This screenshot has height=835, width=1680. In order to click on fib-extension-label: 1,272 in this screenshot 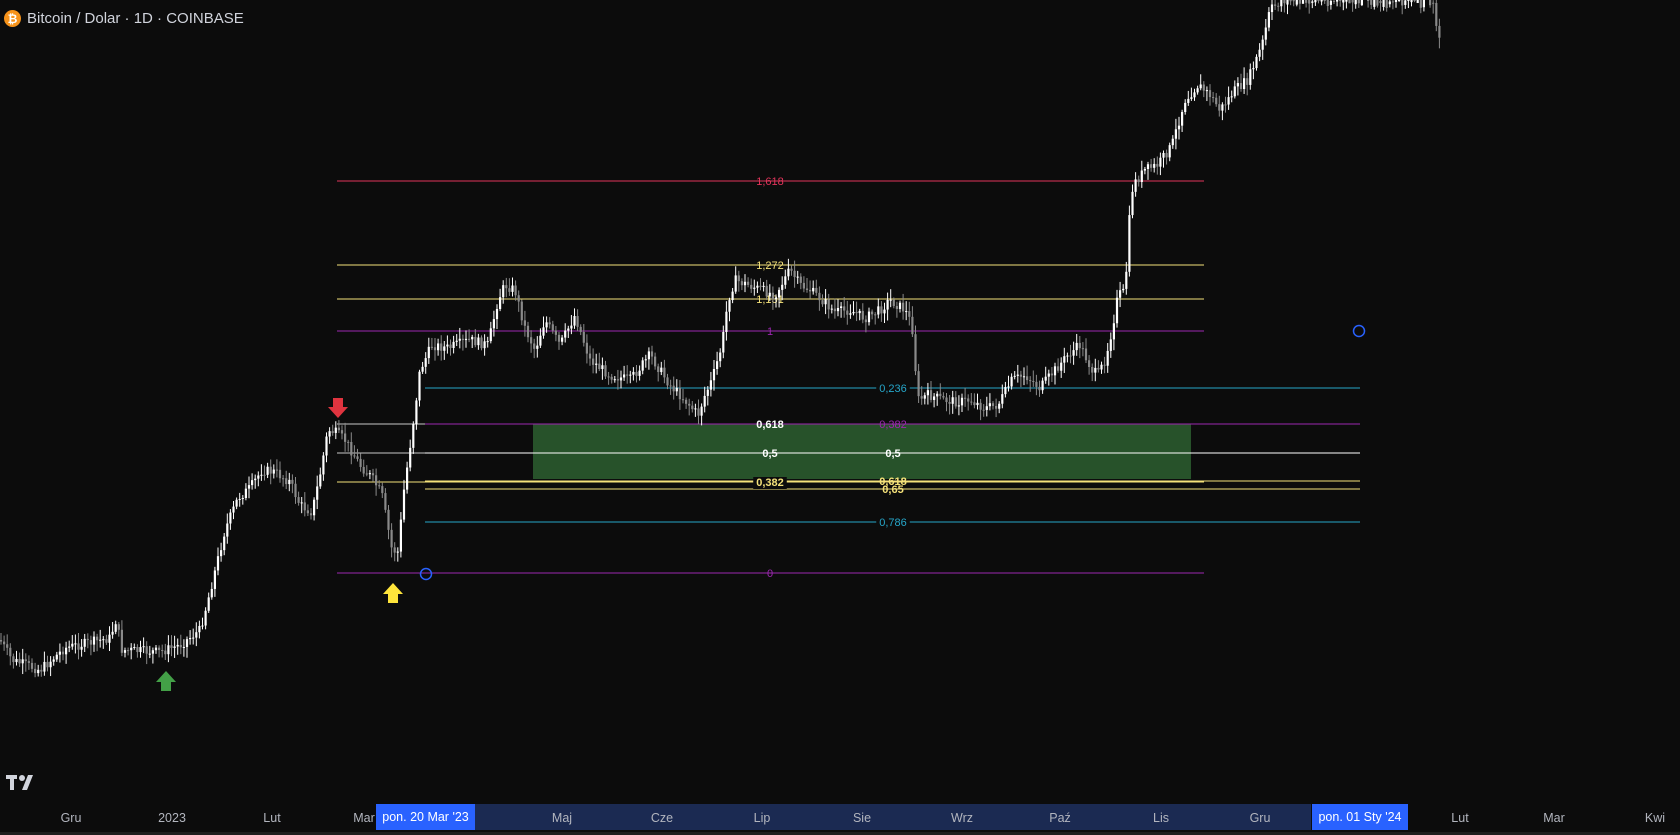, I will do `click(770, 266)`.